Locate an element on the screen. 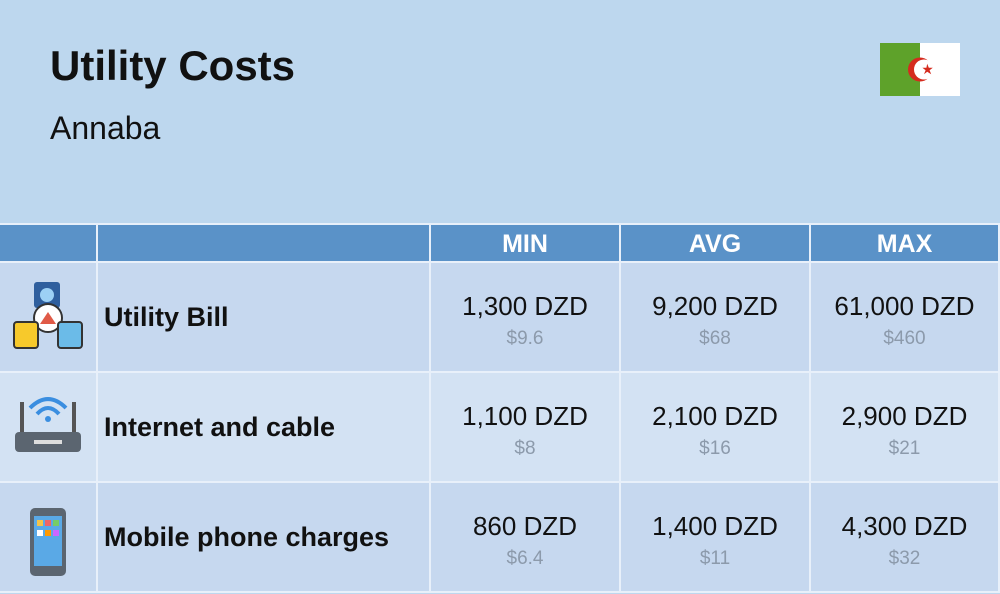 Image resolution: width=1000 pixels, height=594 pixels. local-price: 9,200 DZD is located at coordinates (715, 306).